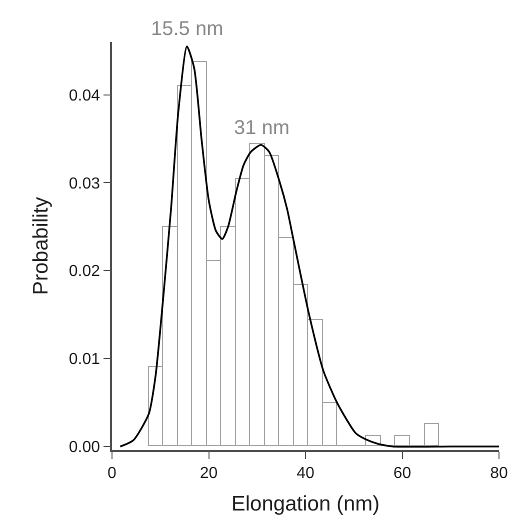 This screenshot has height=532, width=520. I want to click on x-axis-title: Elongation (nm), so click(305, 504).